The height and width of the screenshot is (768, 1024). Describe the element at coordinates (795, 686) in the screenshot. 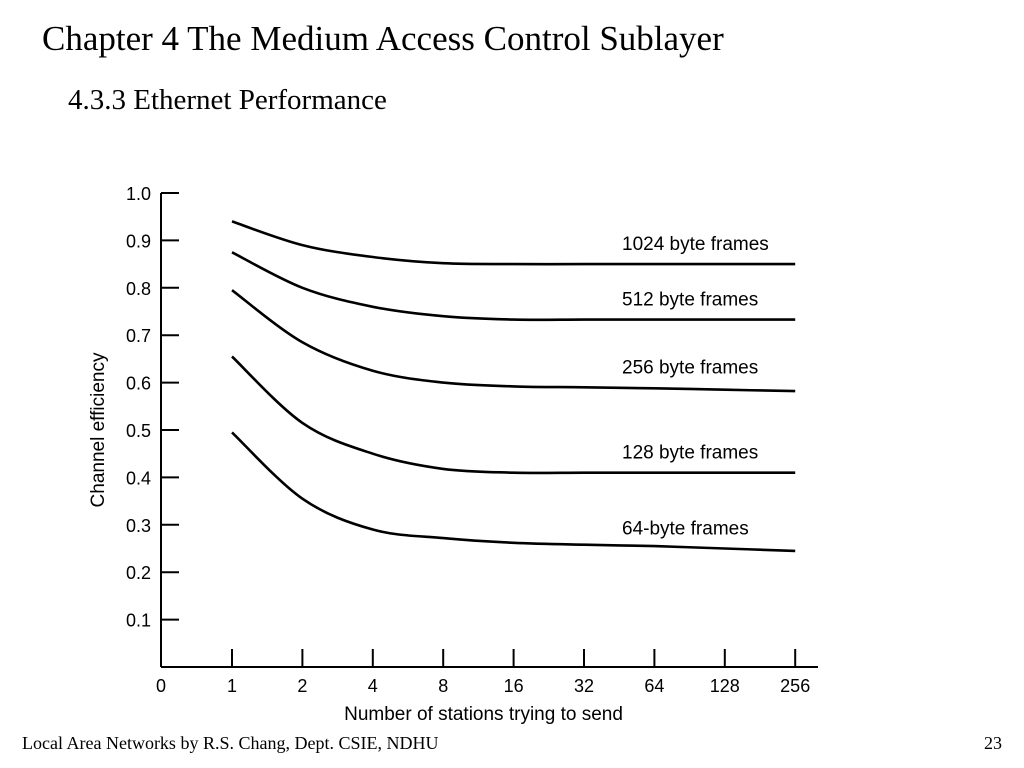

I see `x-tick-label: 256` at that location.